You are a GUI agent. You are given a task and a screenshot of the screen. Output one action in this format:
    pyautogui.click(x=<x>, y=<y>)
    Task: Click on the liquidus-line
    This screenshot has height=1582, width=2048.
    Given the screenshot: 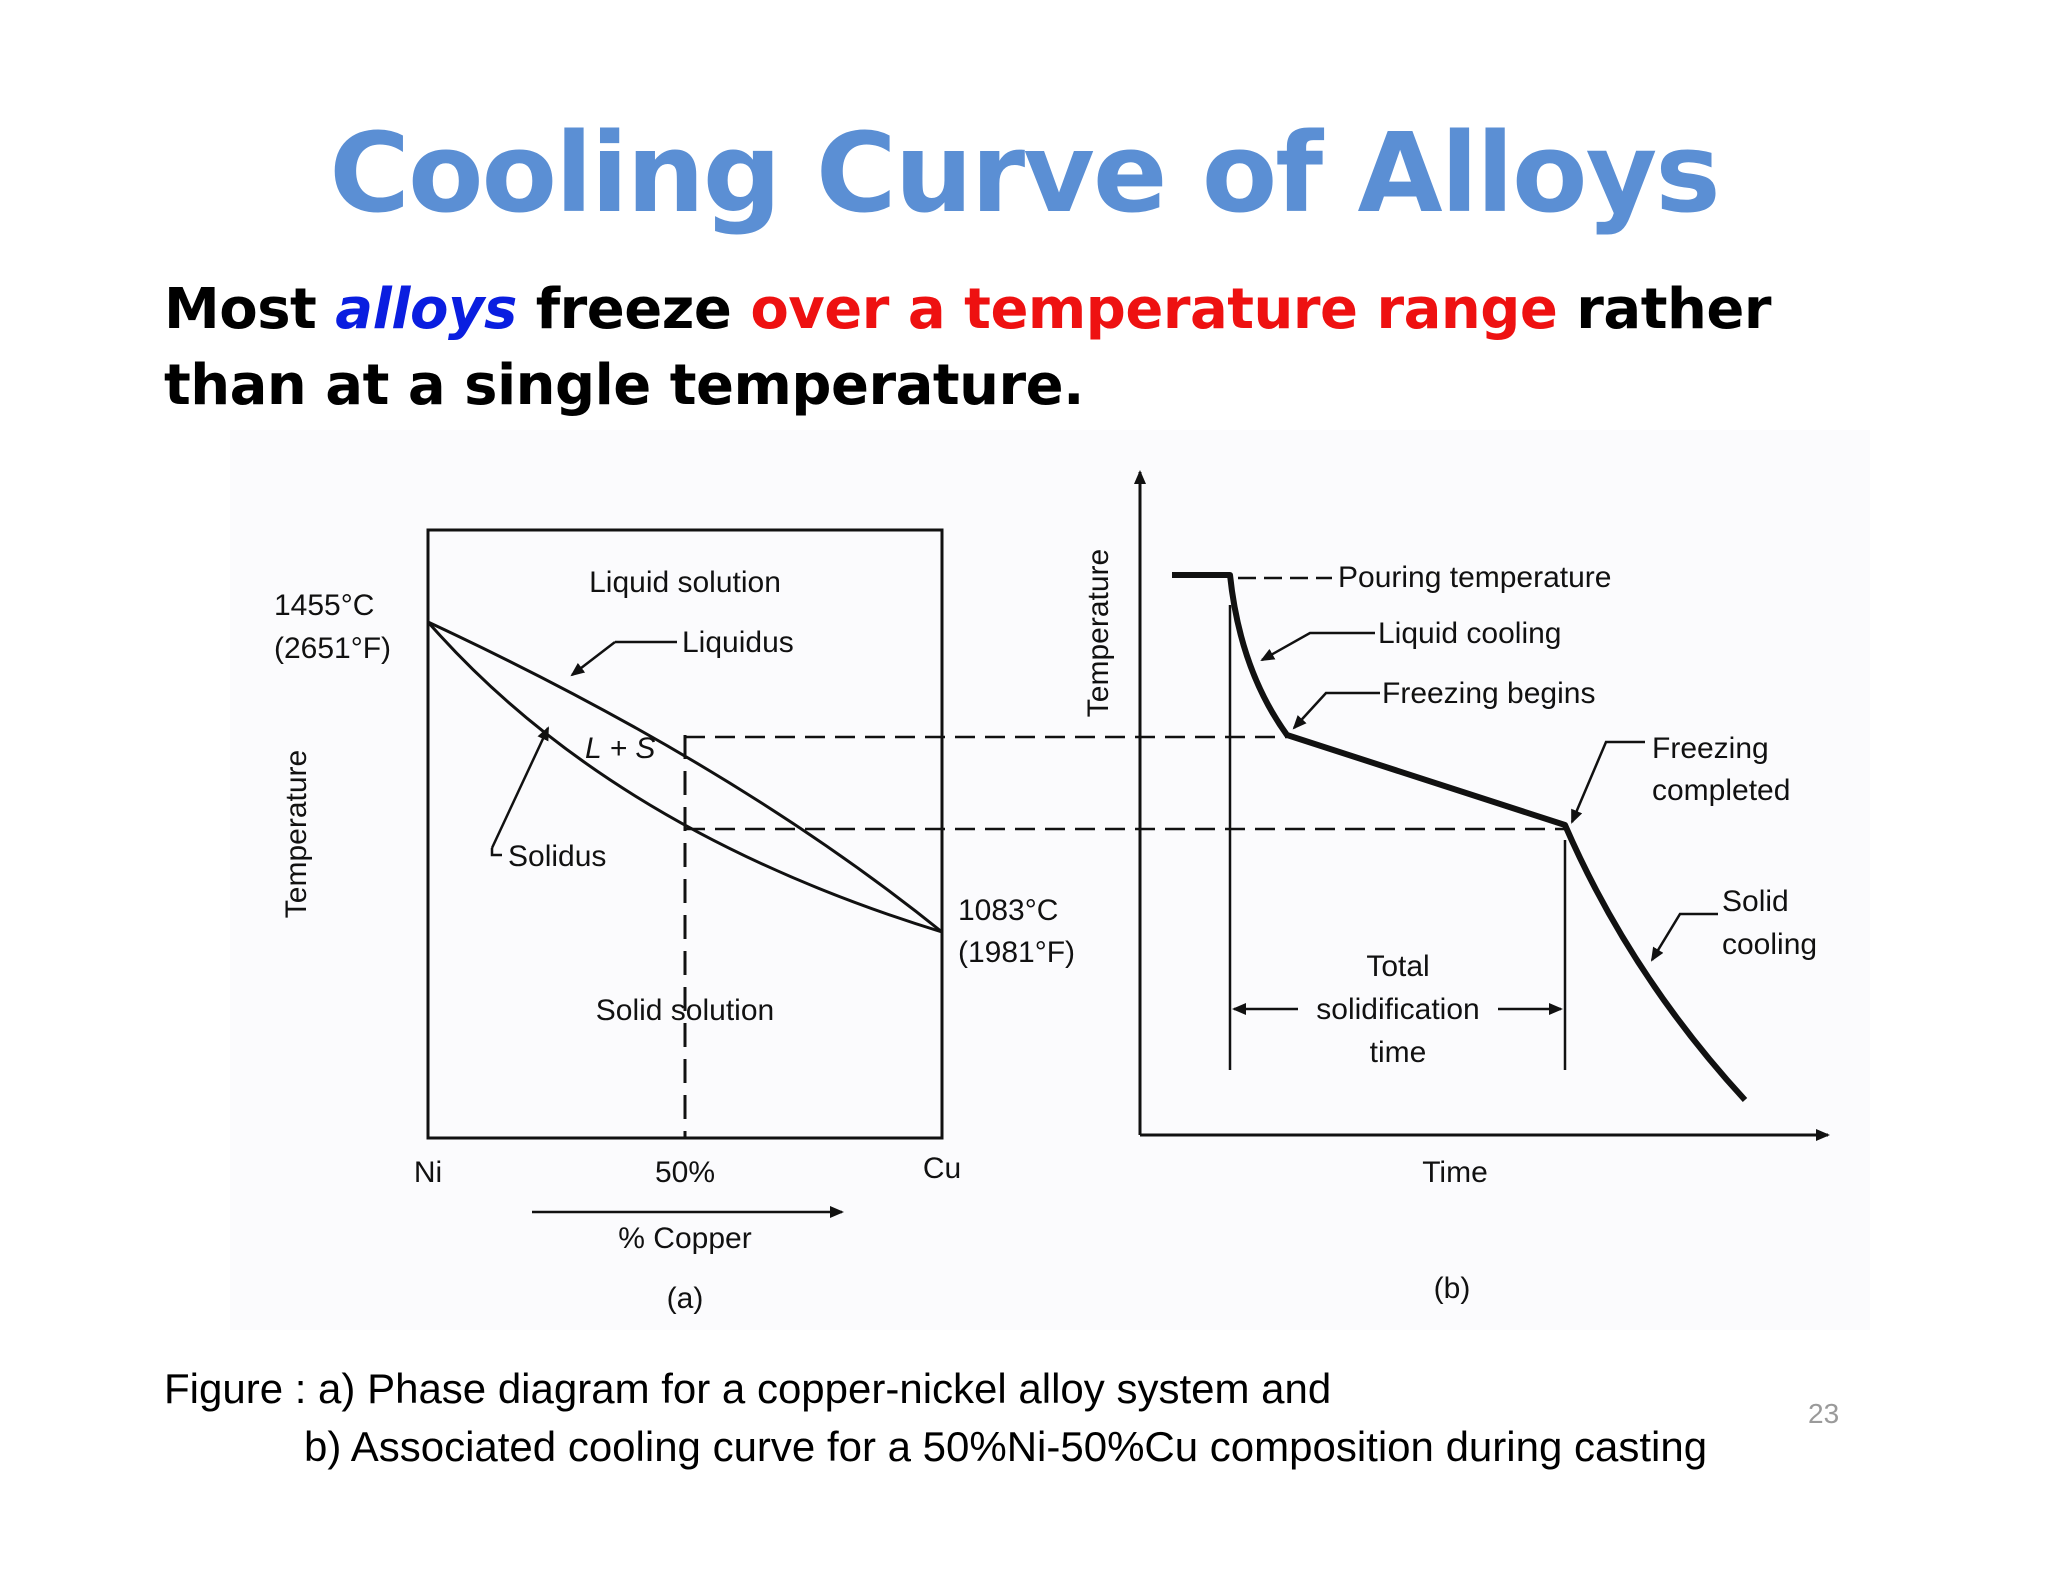 What is the action you would take?
    pyautogui.click(x=685, y=777)
    